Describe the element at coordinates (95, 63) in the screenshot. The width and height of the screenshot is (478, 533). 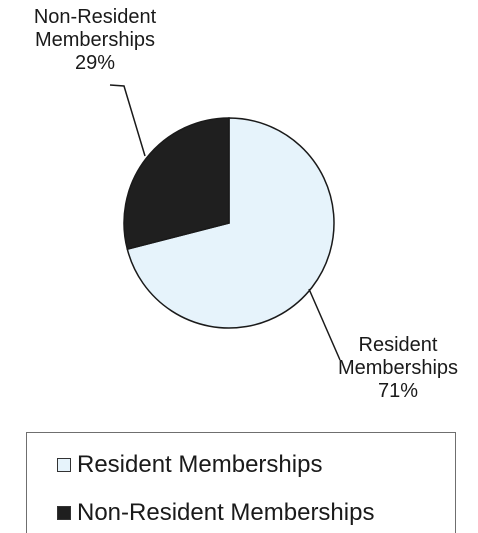
I see `data-label-non-resident-percent: 29%` at that location.